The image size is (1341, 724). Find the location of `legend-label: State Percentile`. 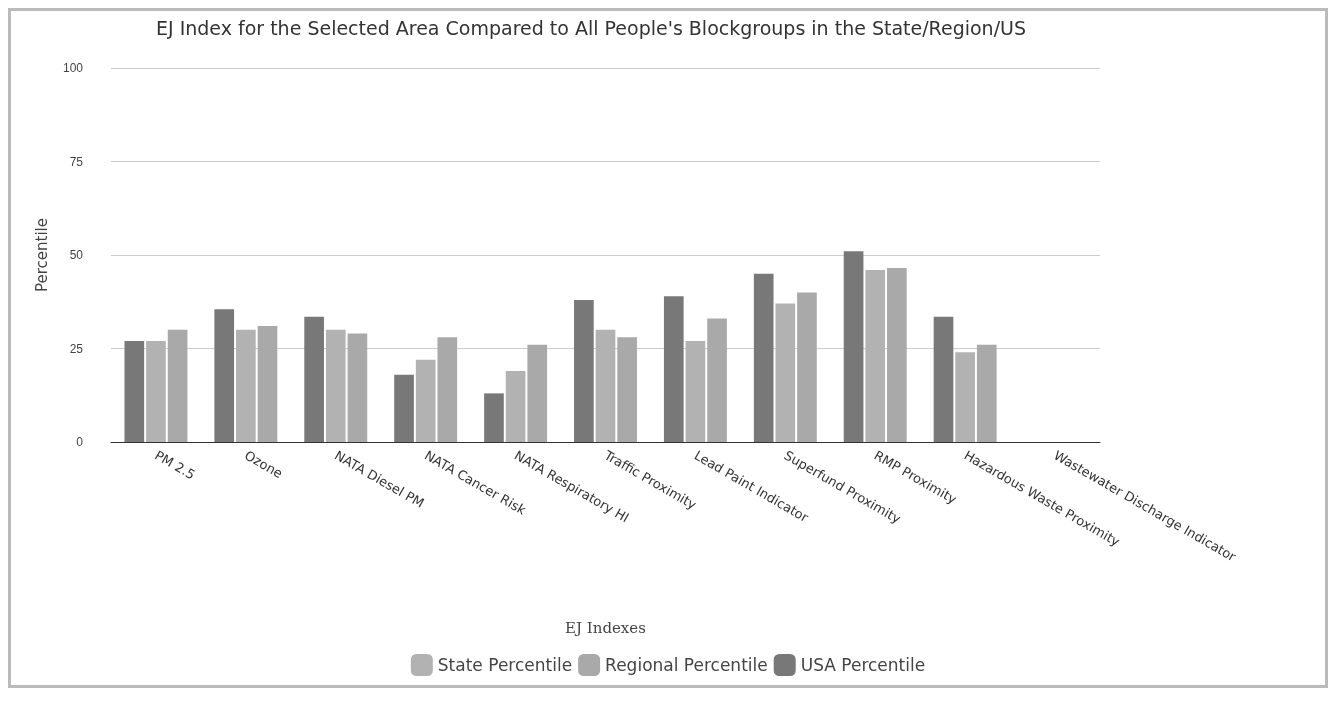

legend-label: State Percentile is located at coordinates (505, 665).